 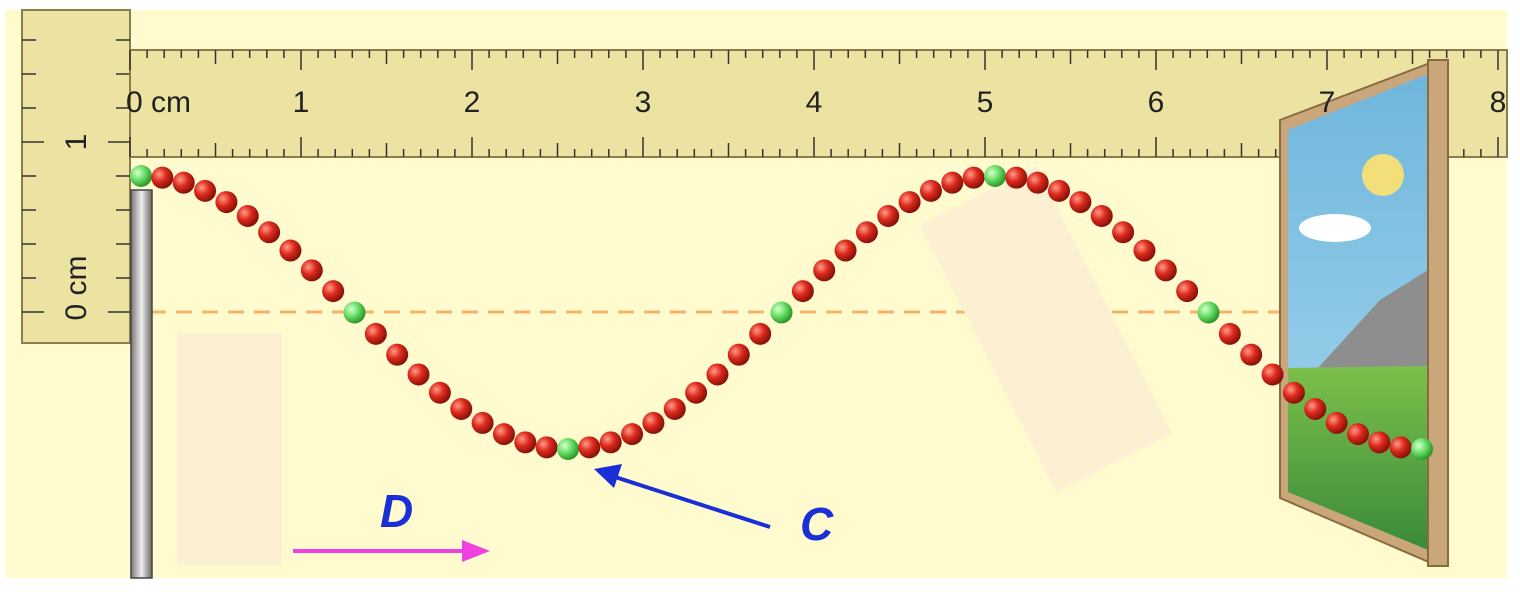 I want to click on ruler-label: 5, so click(x=985, y=102).